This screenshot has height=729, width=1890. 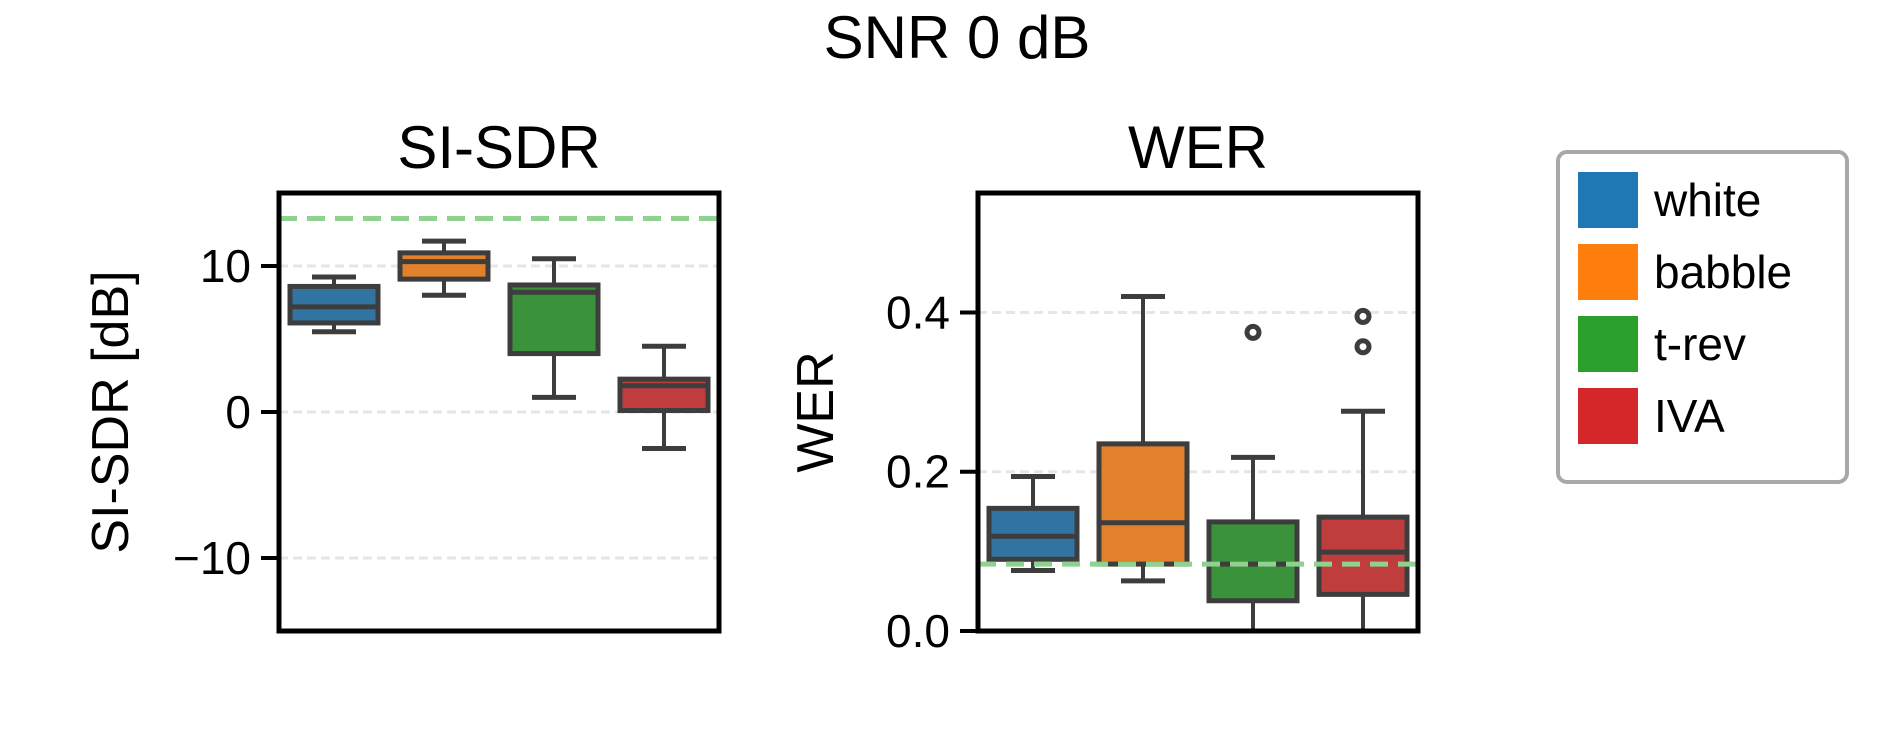 I want to click on legend-label: t-rev, so click(x=1700, y=344).